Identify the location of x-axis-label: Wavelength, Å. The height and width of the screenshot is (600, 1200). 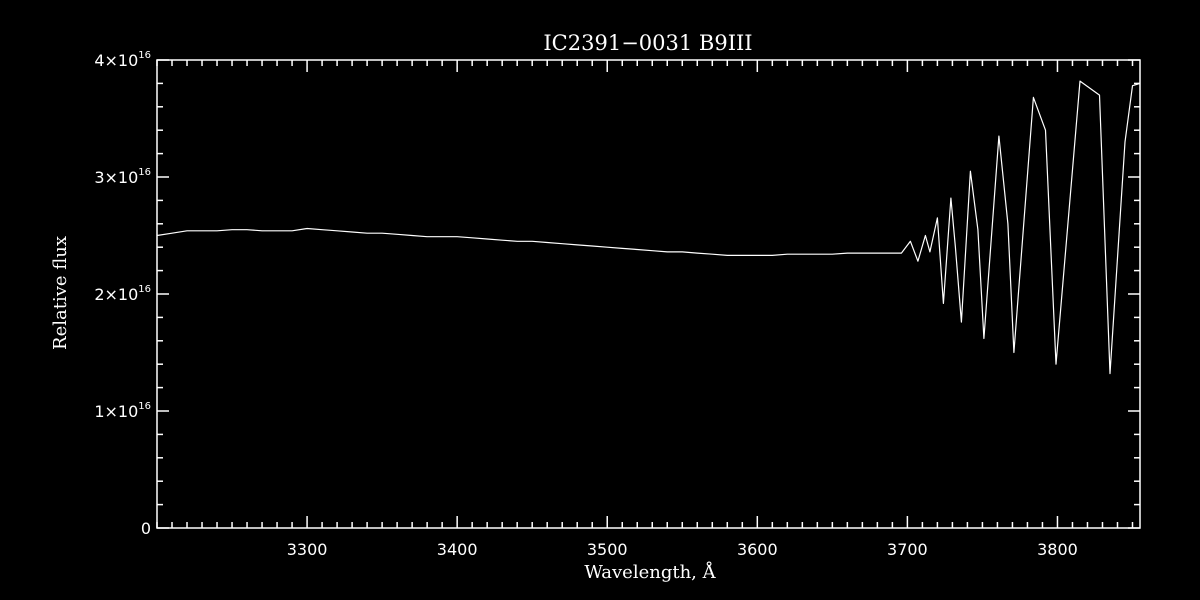
(650, 572).